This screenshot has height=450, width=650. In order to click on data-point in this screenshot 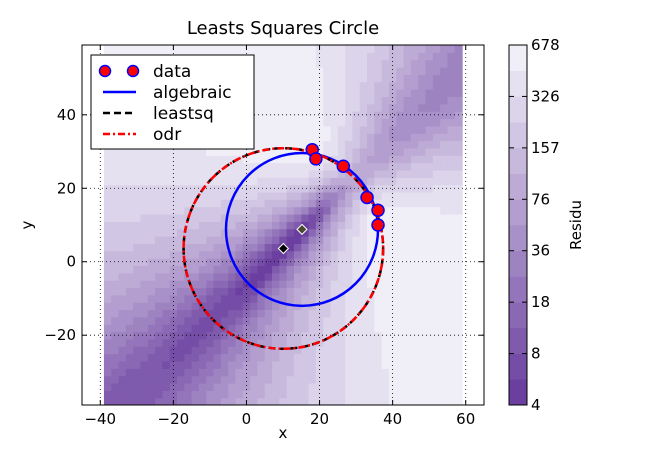, I will do `click(378, 210)`.